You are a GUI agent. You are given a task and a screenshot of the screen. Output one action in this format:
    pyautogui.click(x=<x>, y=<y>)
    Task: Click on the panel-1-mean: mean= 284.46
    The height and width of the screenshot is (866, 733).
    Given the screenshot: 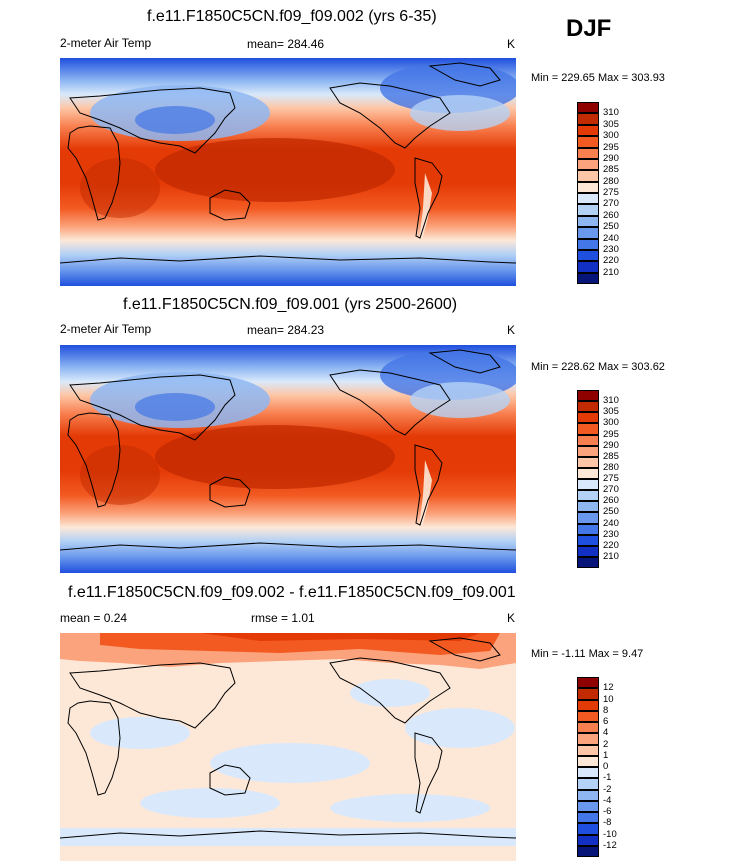 What is the action you would take?
    pyautogui.click(x=286, y=44)
    